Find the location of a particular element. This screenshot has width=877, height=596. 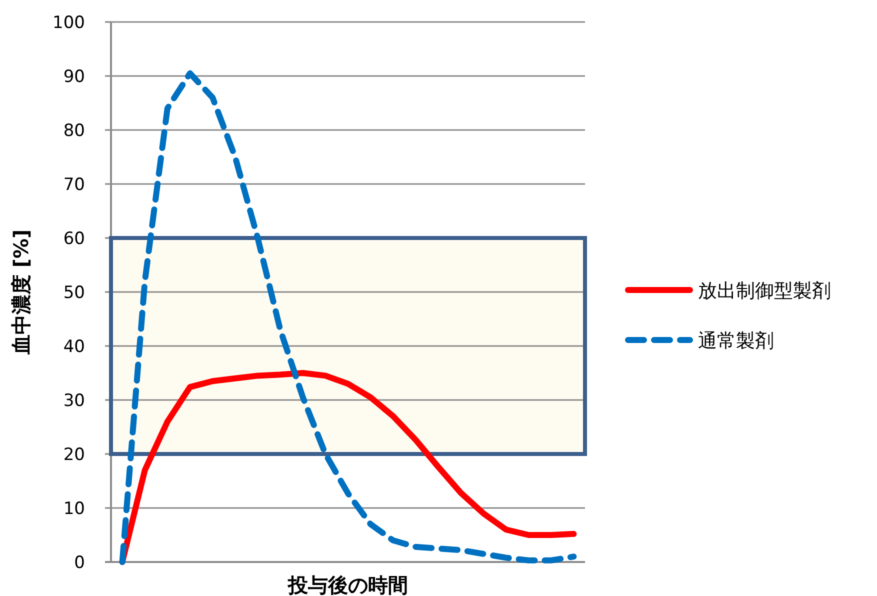

y-tick-label: 20 is located at coordinates (74, 455).